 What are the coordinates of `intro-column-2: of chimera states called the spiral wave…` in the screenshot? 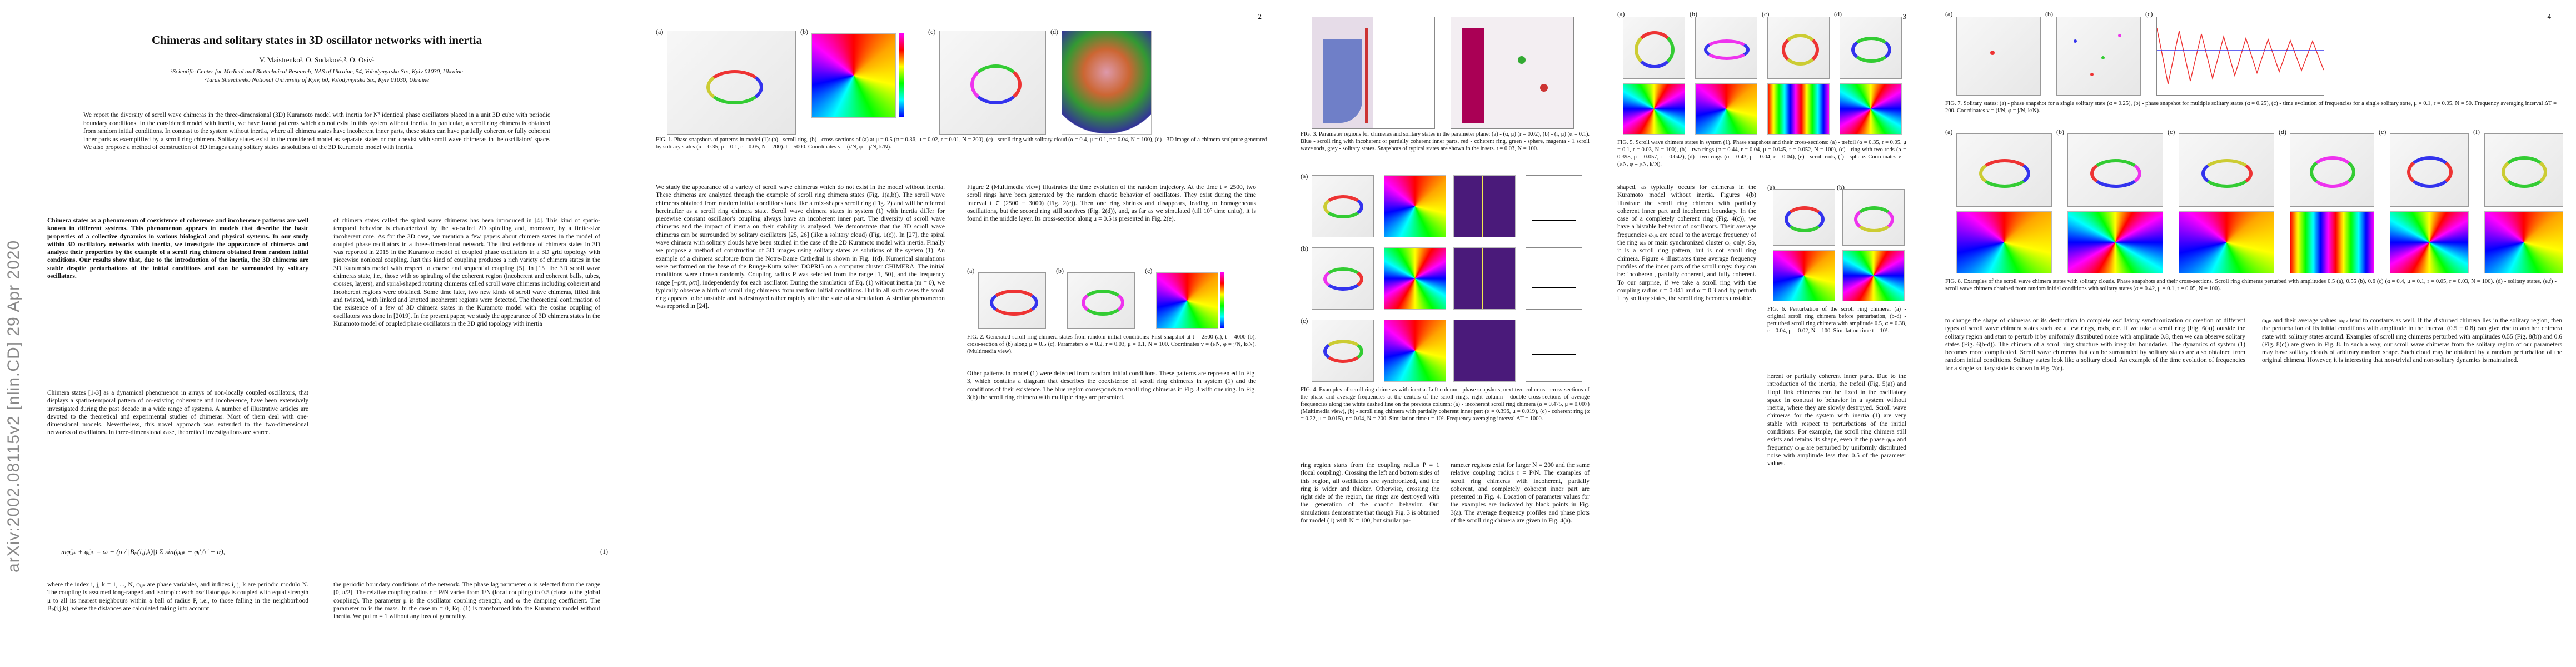 It's located at (466, 272).